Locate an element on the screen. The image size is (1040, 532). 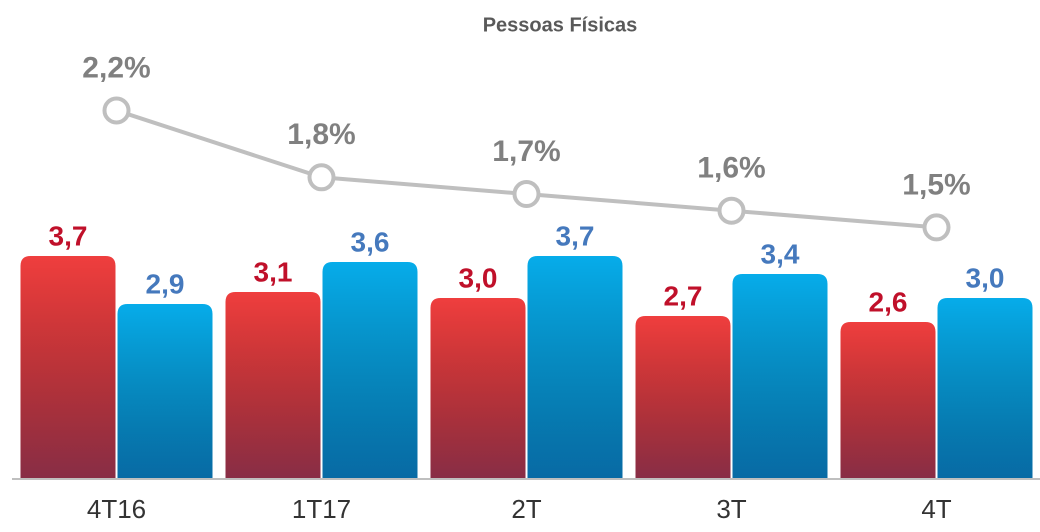
data-label: 3,1 is located at coordinates (273, 271).